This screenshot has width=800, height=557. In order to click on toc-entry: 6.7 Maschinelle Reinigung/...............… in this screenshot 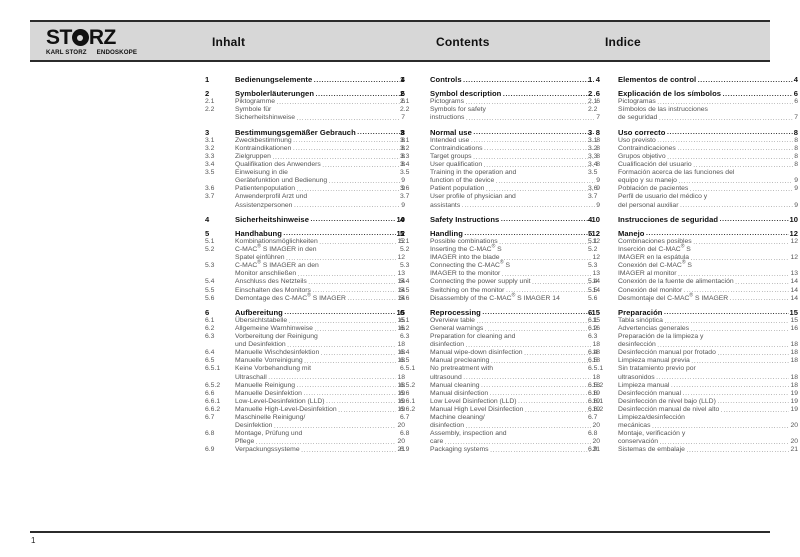, I will do `click(305, 422)`.